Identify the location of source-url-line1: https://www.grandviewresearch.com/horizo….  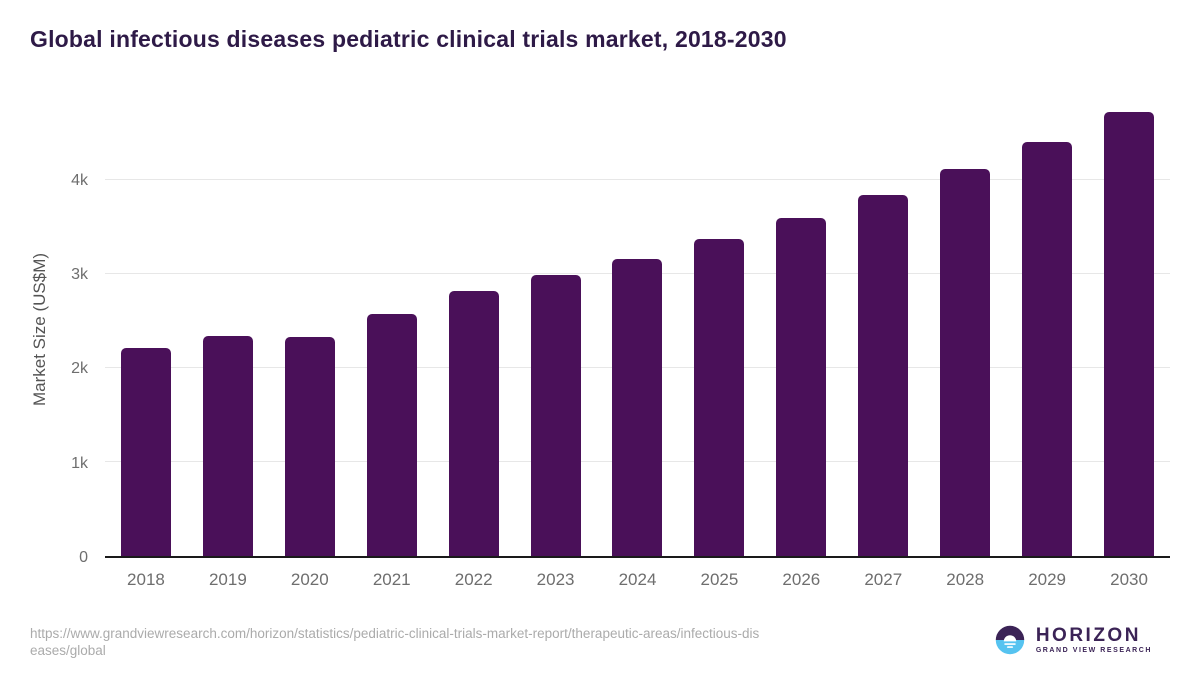
(395, 633).